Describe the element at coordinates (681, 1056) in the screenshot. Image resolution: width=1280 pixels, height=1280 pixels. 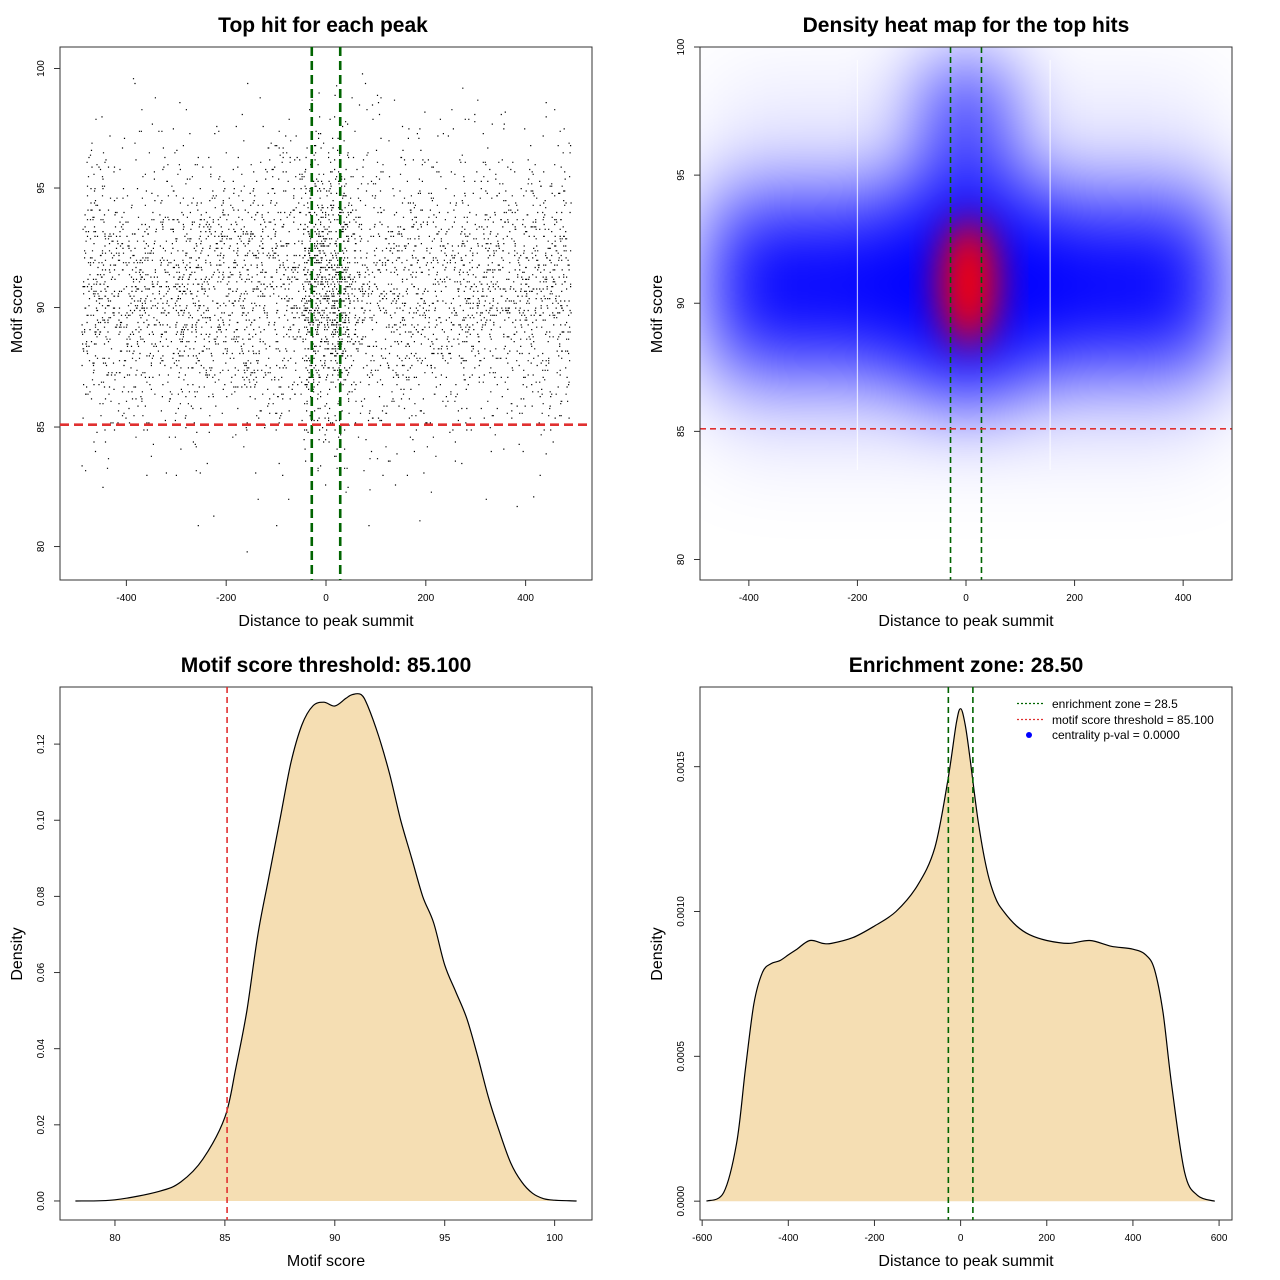
I see `y-tick-label: 0.0005` at that location.